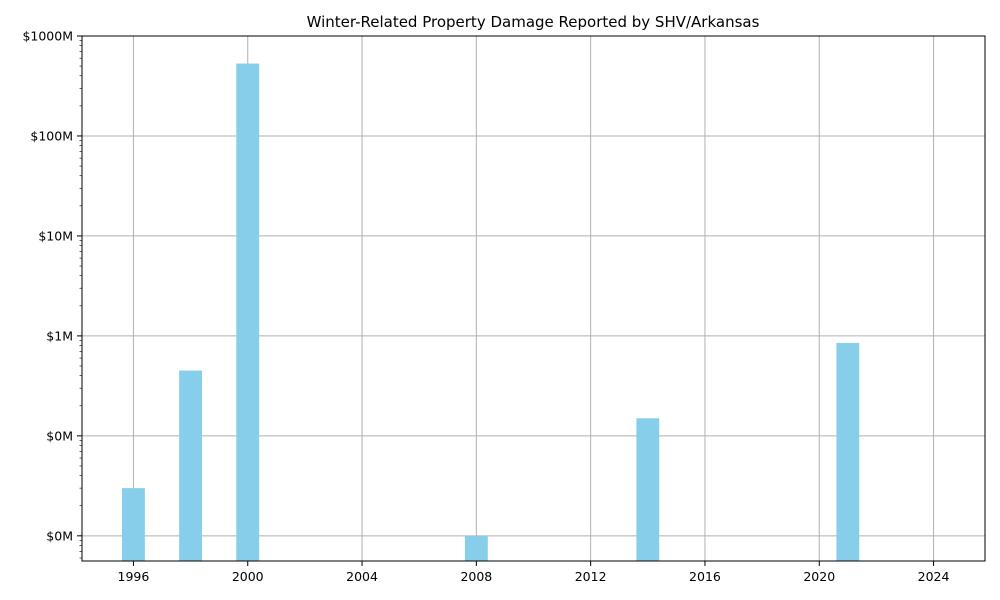  What do you see at coordinates (934, 576) in the screenshot?
I see `x-tick-label: 2024` at bounding box center [934, 576].